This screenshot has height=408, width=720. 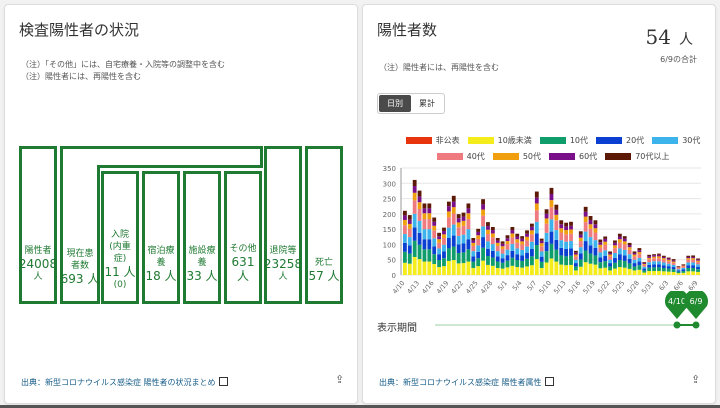 I want to click on legend-item: 30代, so click(x=676, y=140).